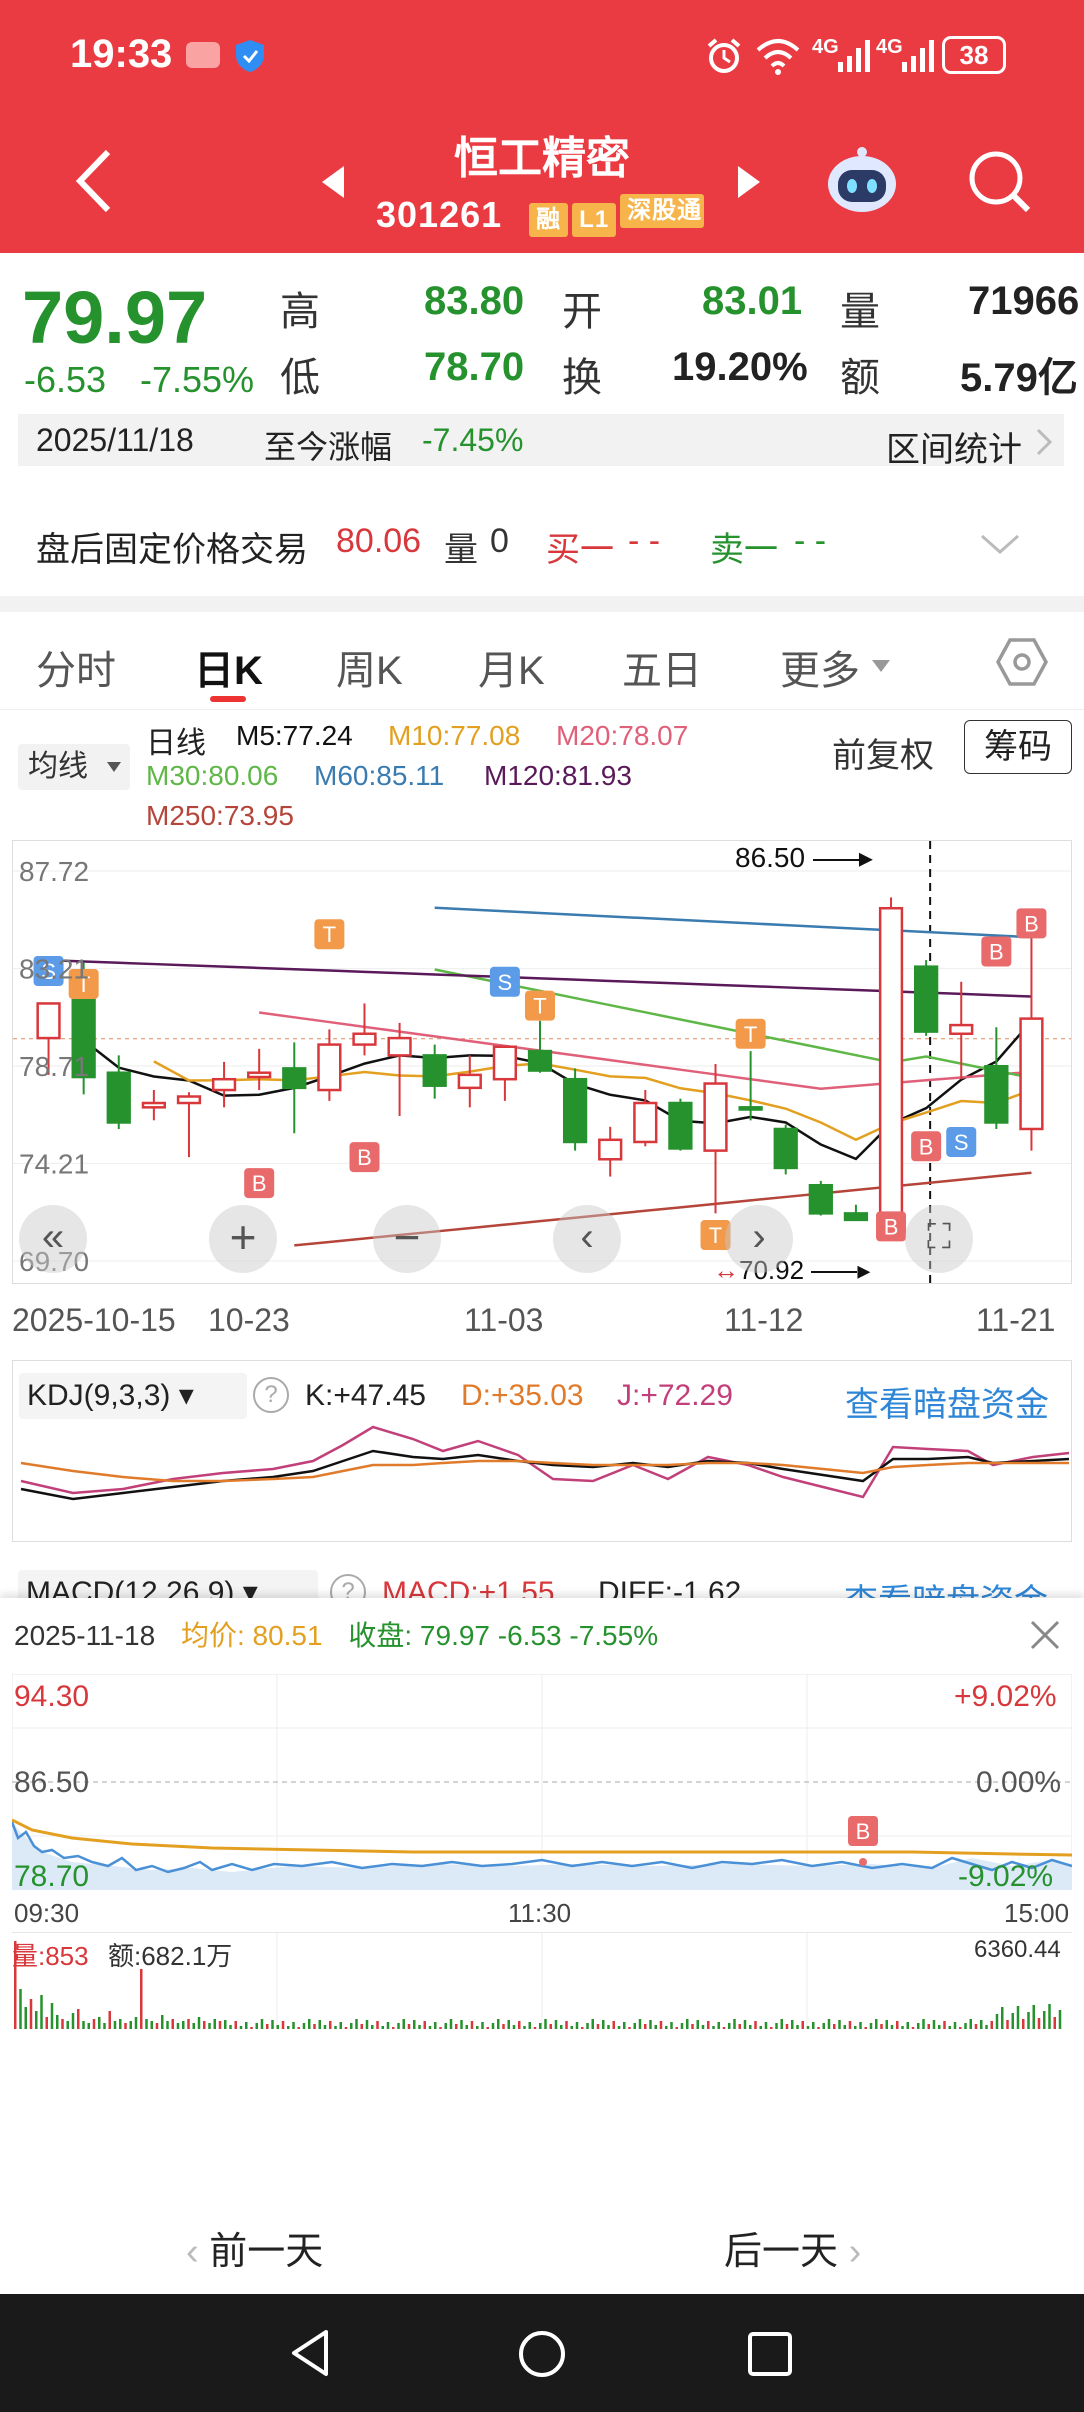  I want to click on macd-dark-pool-link: 查看暗盘资金, so click(946, 1587).